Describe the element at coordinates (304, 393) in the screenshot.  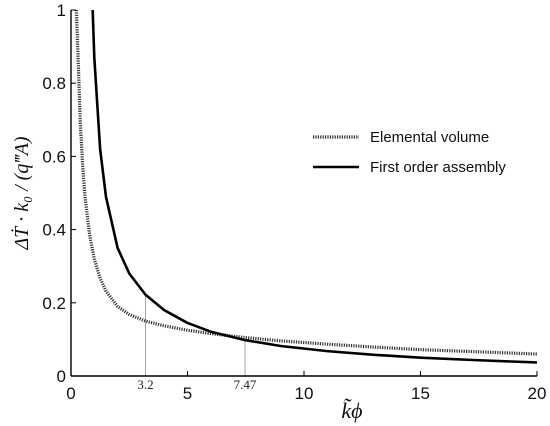
I see `x-tick-label: 10` at that location.